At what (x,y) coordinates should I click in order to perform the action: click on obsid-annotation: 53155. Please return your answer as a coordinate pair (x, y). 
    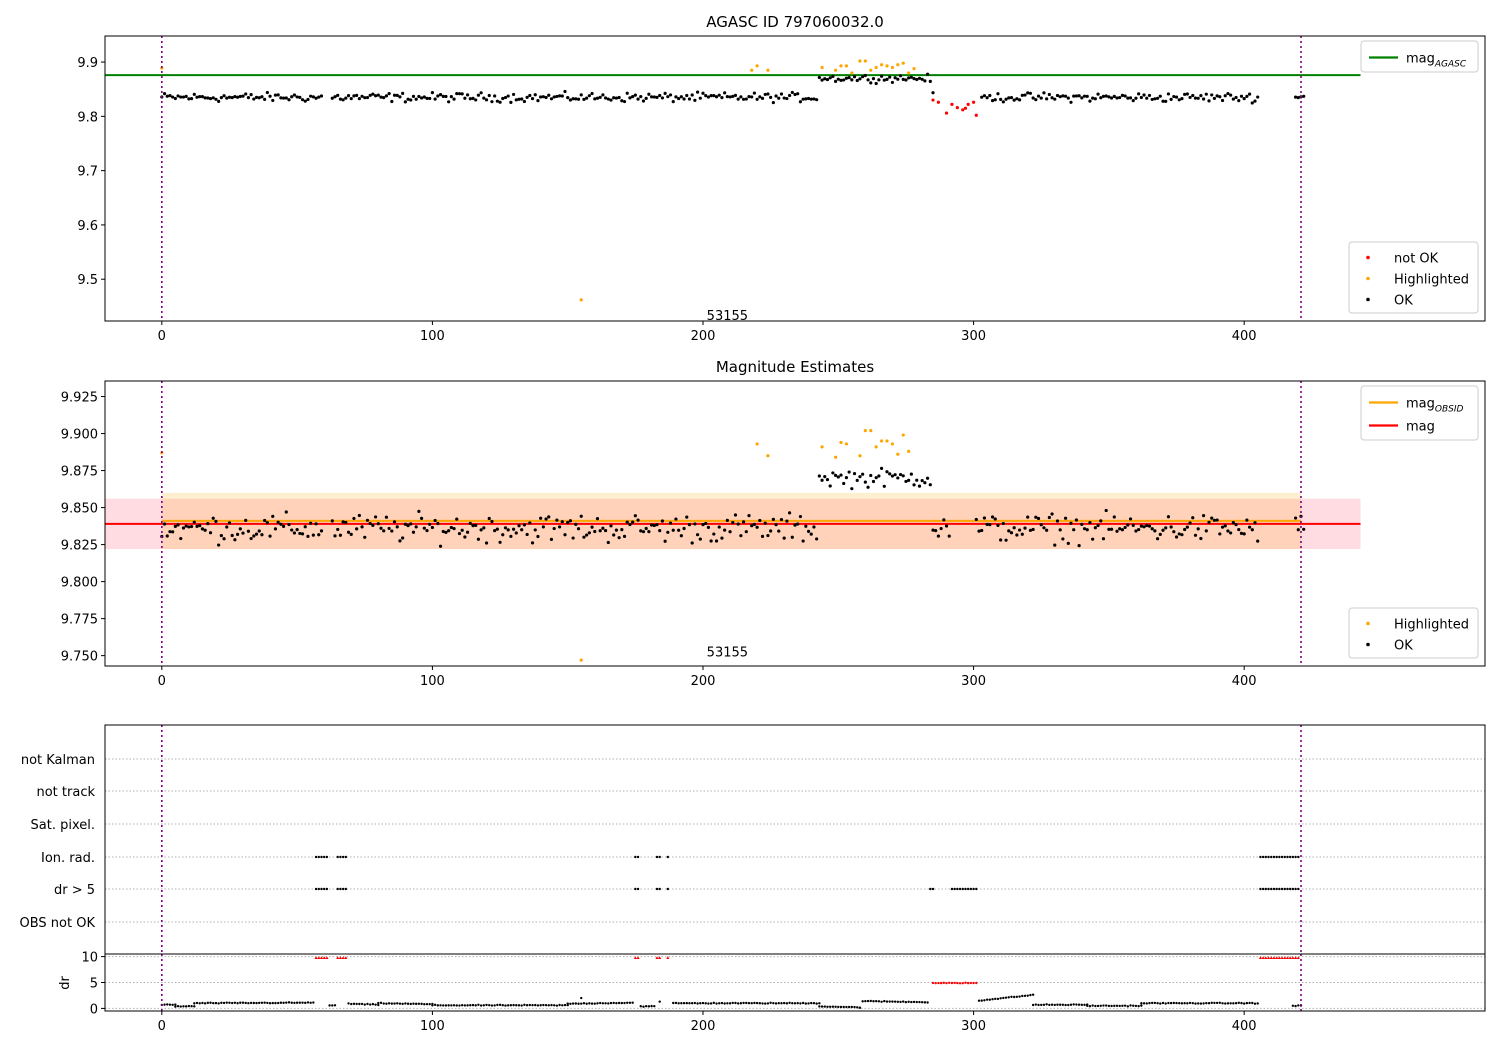
    Looking at the image, I should click on (727, 316).